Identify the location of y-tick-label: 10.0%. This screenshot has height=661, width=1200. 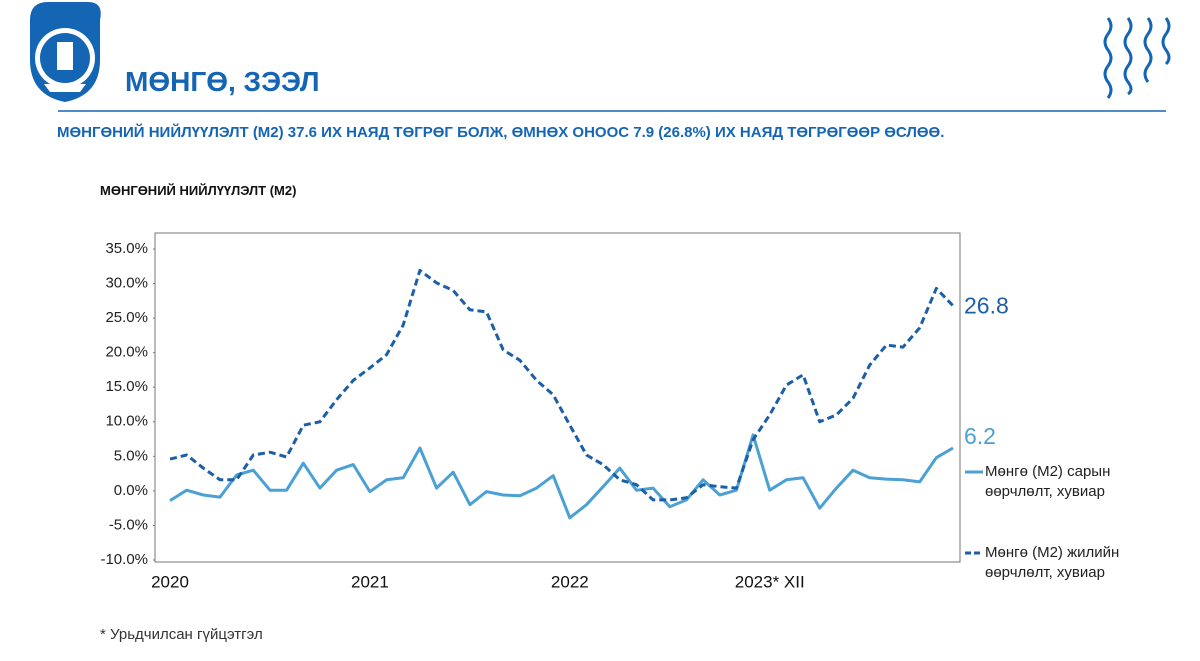
(126, 421).